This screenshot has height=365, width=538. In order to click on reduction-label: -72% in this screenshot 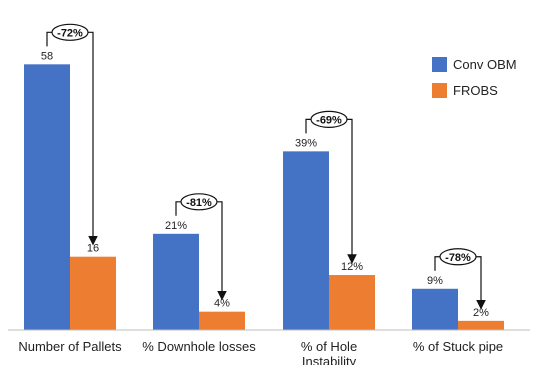, I will do `click(70, 33)`.